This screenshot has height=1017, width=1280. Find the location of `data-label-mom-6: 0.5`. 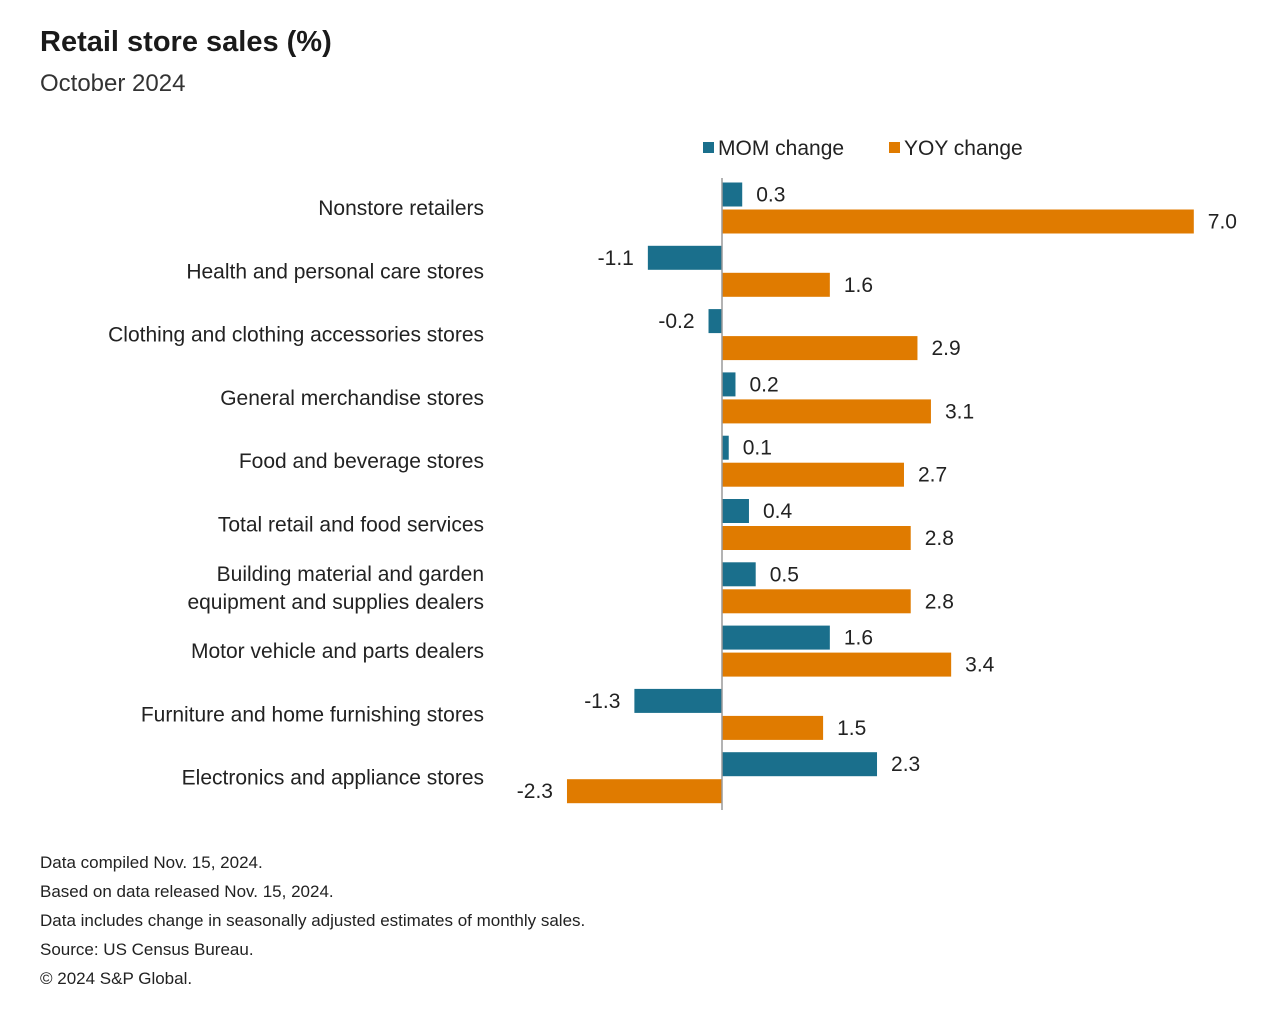

data-label-mom-6: 0.5 is located at coordinates (784, 574).